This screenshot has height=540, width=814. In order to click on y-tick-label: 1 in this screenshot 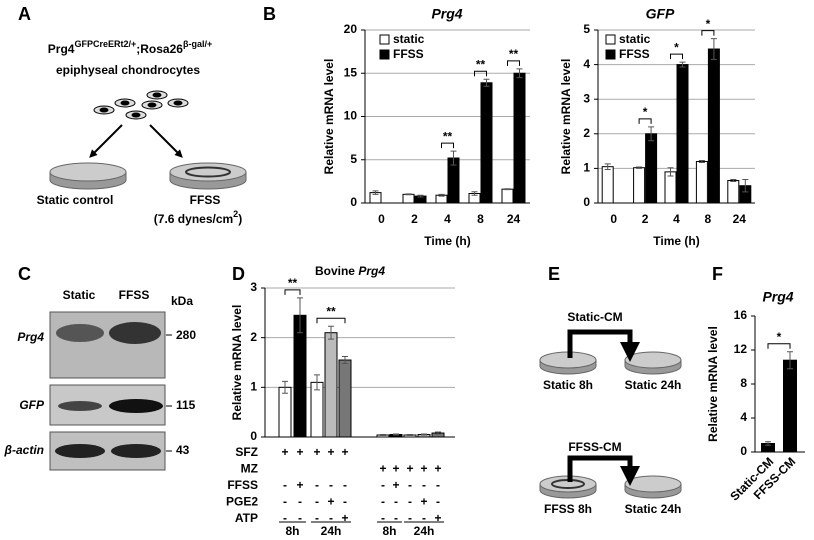, I will do `click(586, 168)`.